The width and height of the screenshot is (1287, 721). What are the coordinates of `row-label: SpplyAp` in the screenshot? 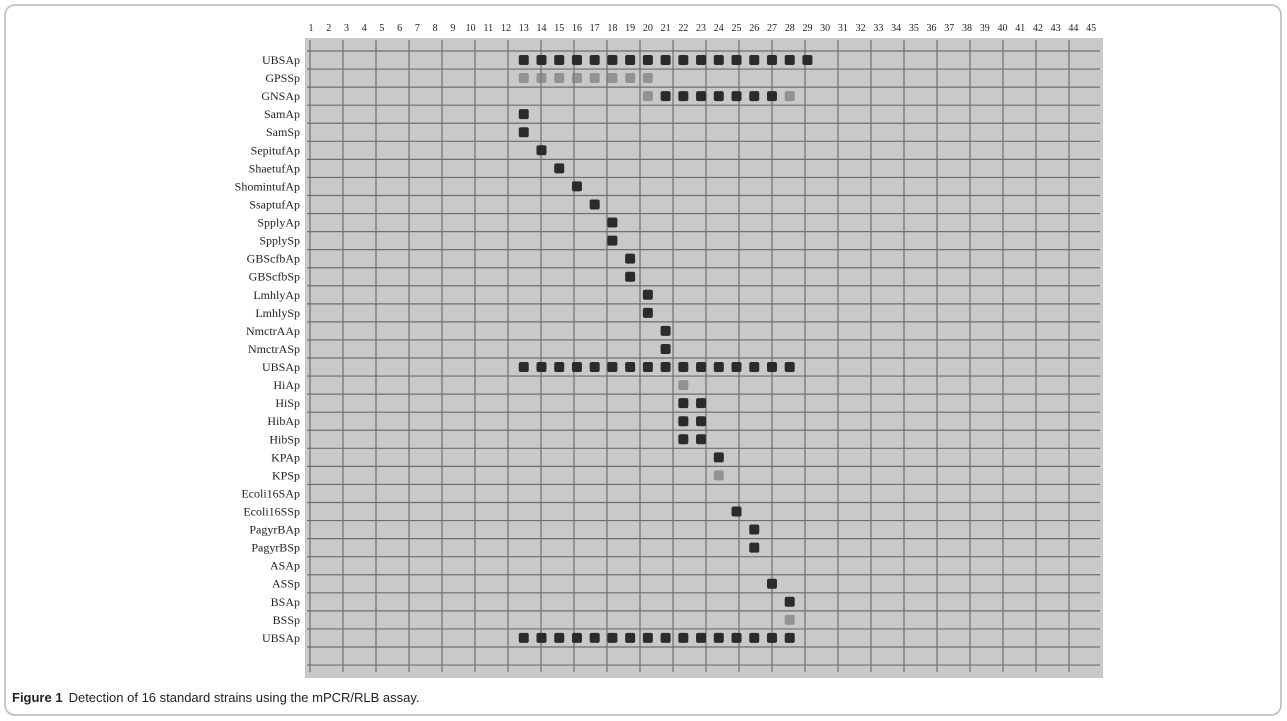 It's located at (278, 223).